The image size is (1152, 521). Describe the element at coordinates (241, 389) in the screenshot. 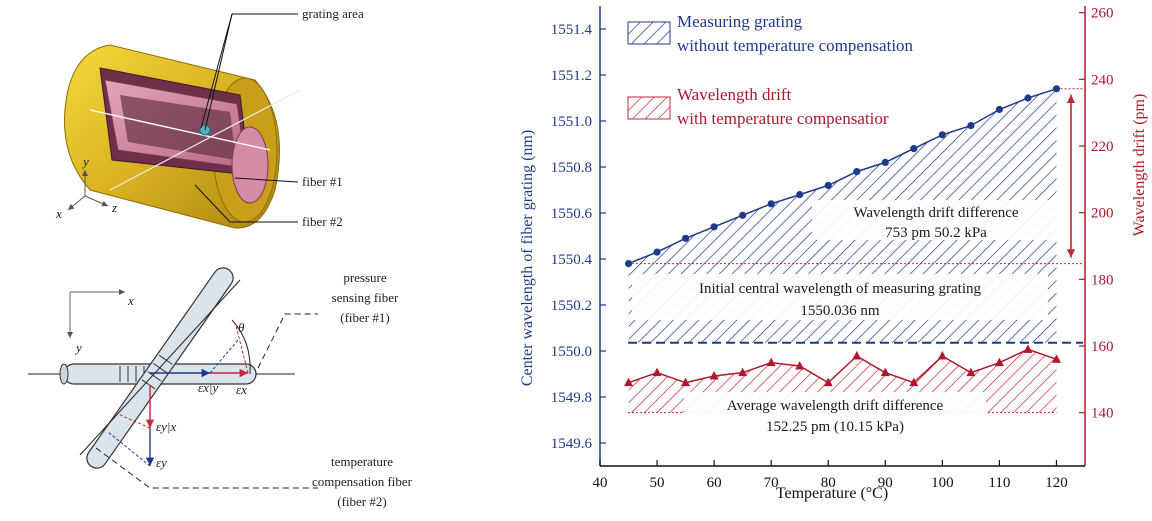

I see `eps-x-label: εx` at that location.